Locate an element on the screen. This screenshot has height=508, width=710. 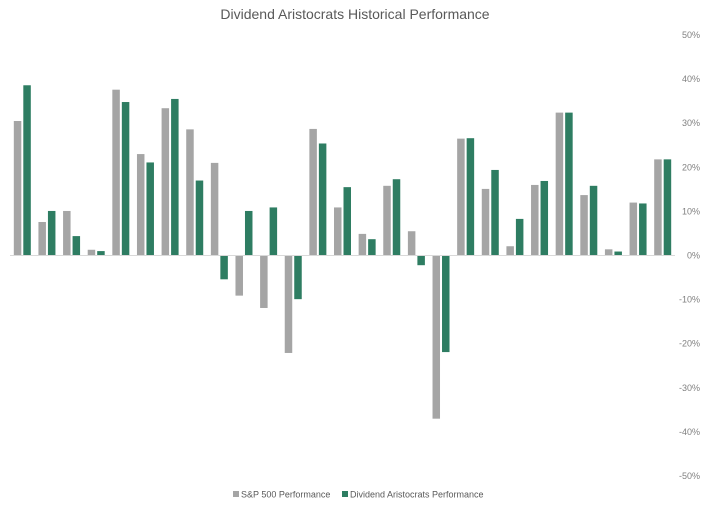
y-tick-label: 50% is located at coordinates (691, 35).